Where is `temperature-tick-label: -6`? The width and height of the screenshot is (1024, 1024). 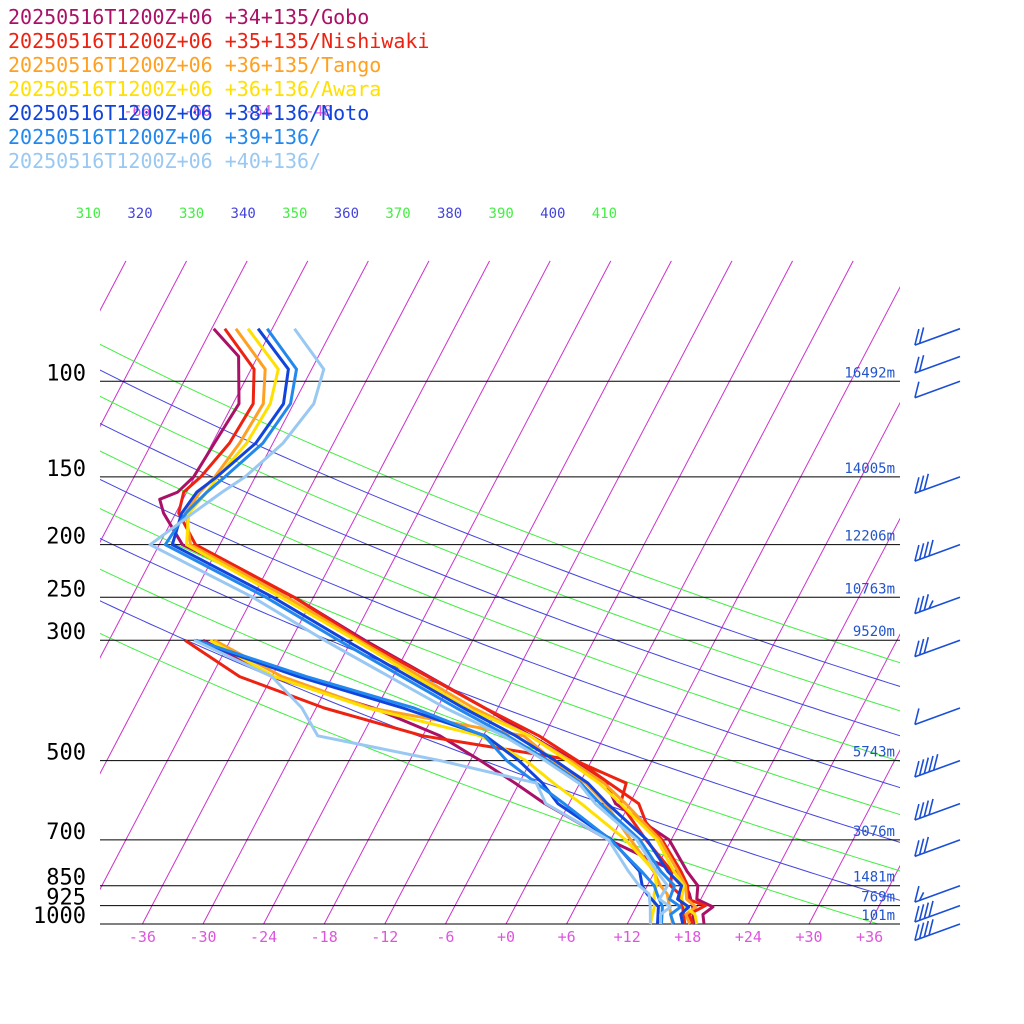
temperature-tick-label: -6 is located at coordinates (445, 937).